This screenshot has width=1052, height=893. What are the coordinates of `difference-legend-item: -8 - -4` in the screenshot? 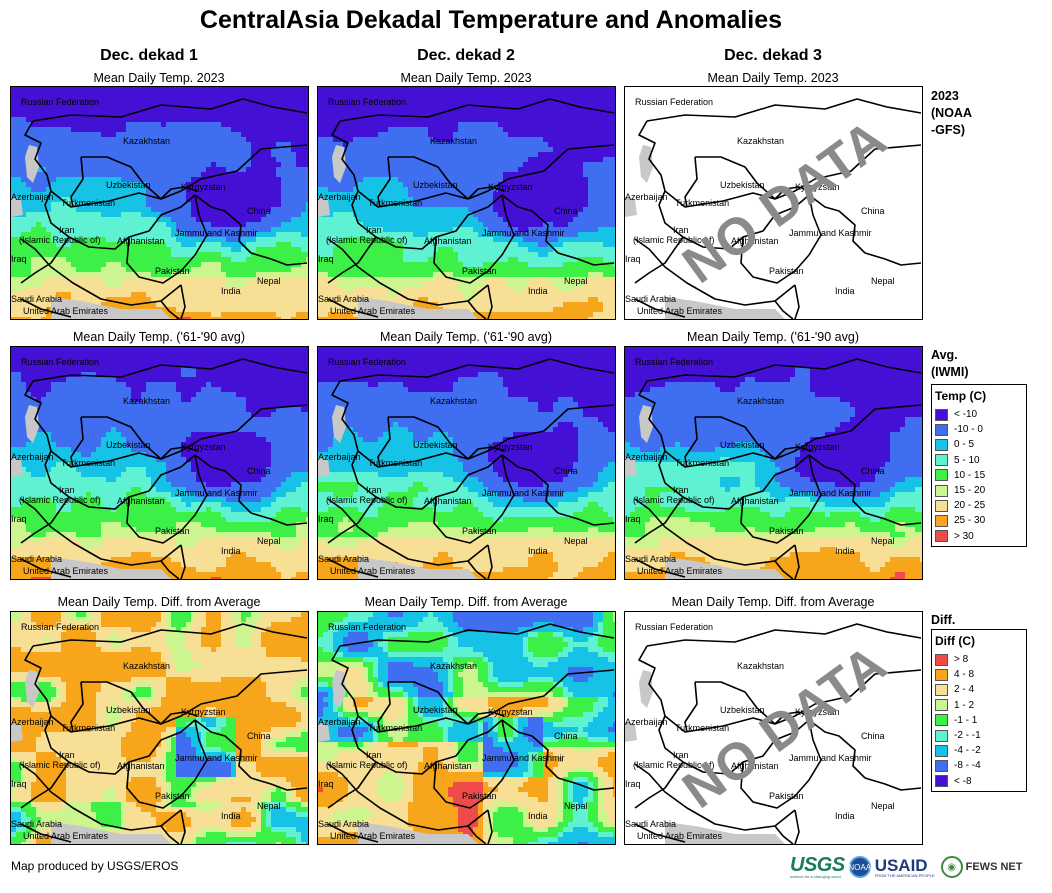 It's located at (979, 765).